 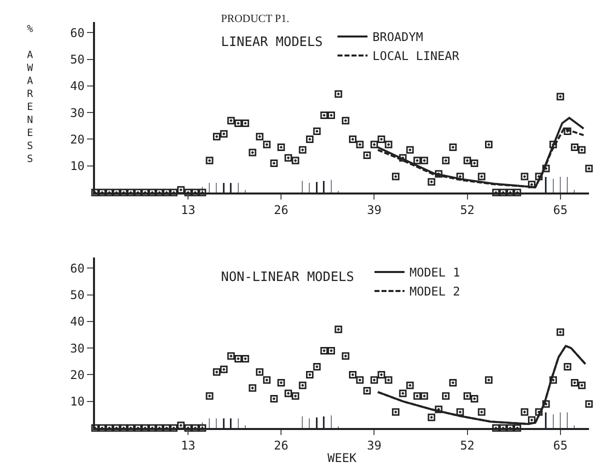 What do you see at coordinates (30, 94) in the screenshot?
I see `text: % AWARENESS` at bounding box center [30, 94].